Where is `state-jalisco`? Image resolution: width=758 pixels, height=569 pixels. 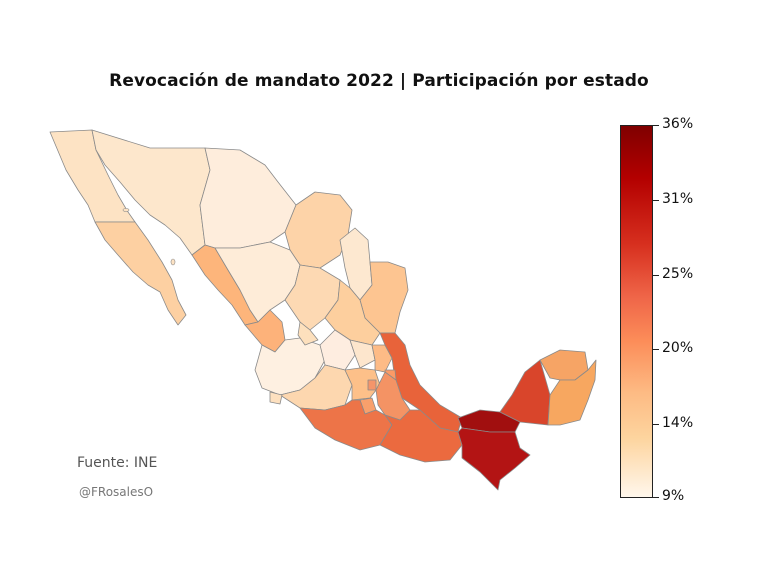 state-jalisco is located at coordinates (290, 366).